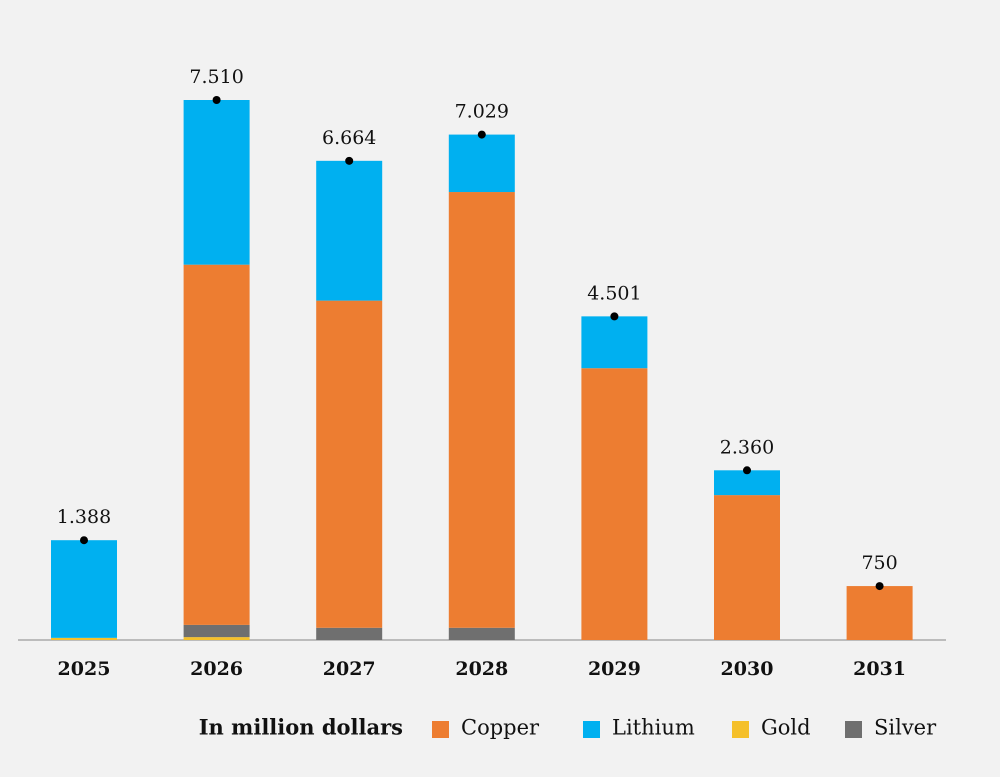 The width and height of the screenshot is (1000, 777). I want to click on total-label: 6.664, so click(349, 138).